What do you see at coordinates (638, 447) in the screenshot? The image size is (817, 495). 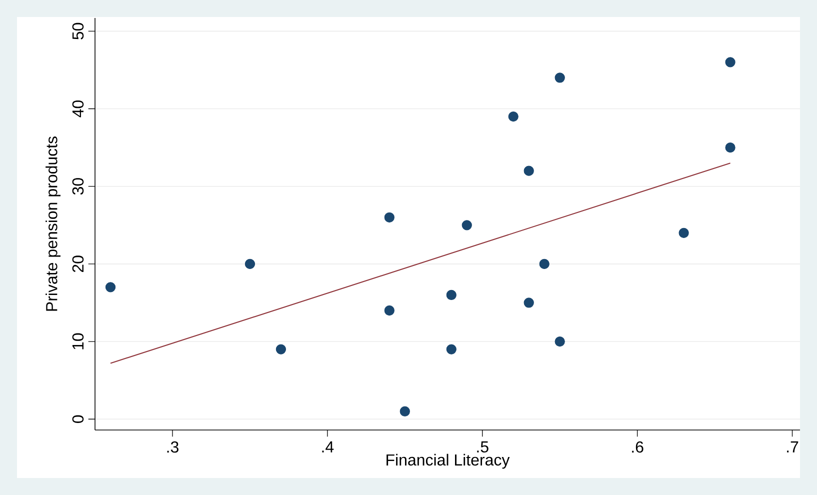 I see `x-tick-label: .6` at bounding box center [638, 447].